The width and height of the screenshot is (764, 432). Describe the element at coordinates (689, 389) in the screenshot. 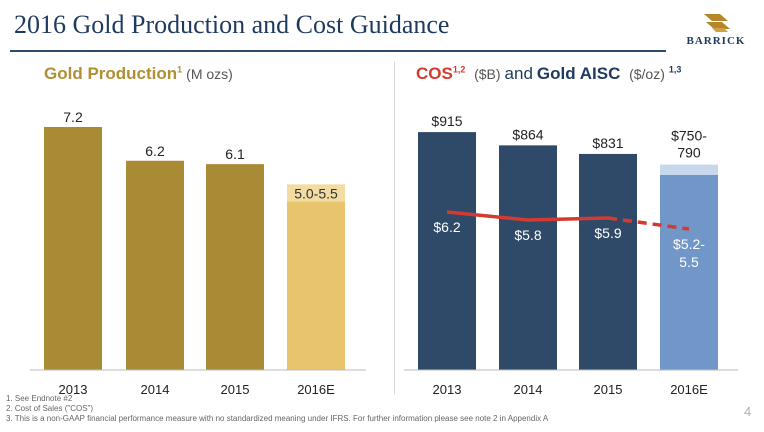

I see `aisc-year-label: 2016E` at that location.